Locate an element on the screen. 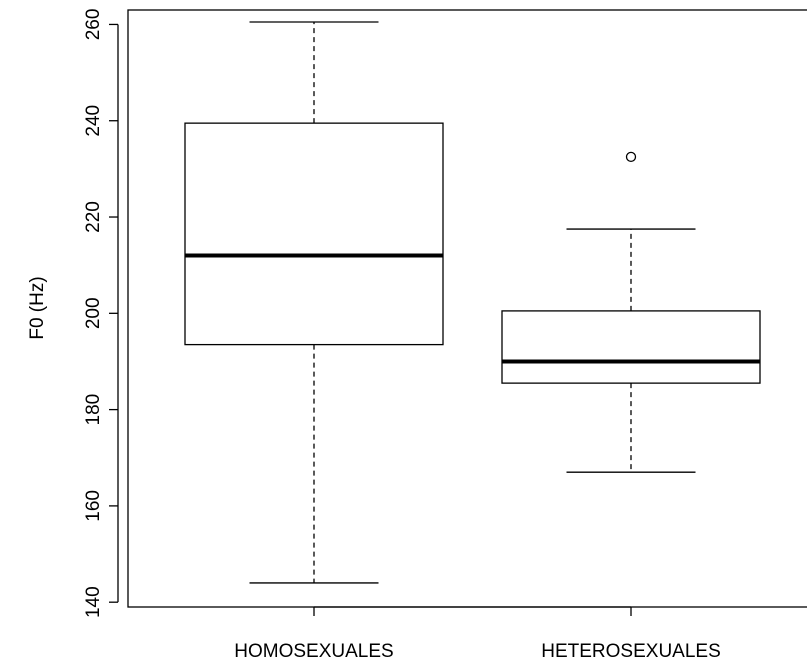 This screenshot has height=669, width=807. y-tick-label: 180 is located at coordinates (93, 410).